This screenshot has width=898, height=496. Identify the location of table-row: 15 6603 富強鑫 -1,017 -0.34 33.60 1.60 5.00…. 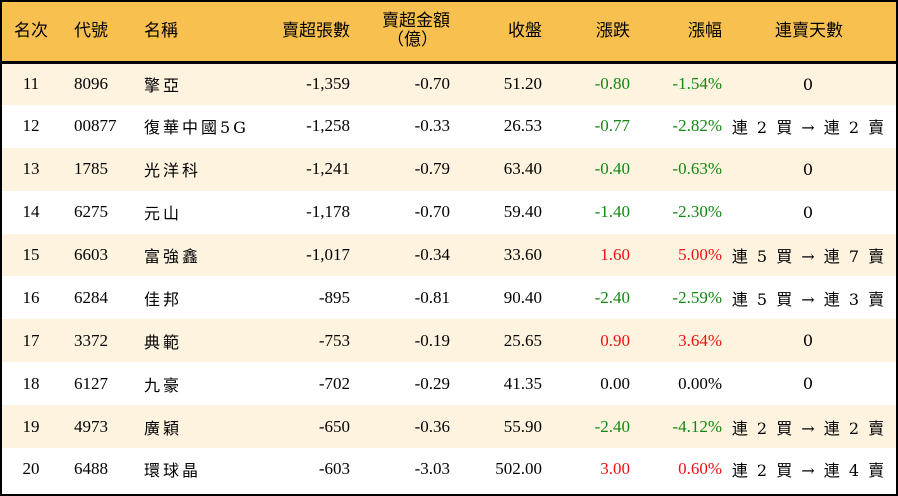
(449, 255).